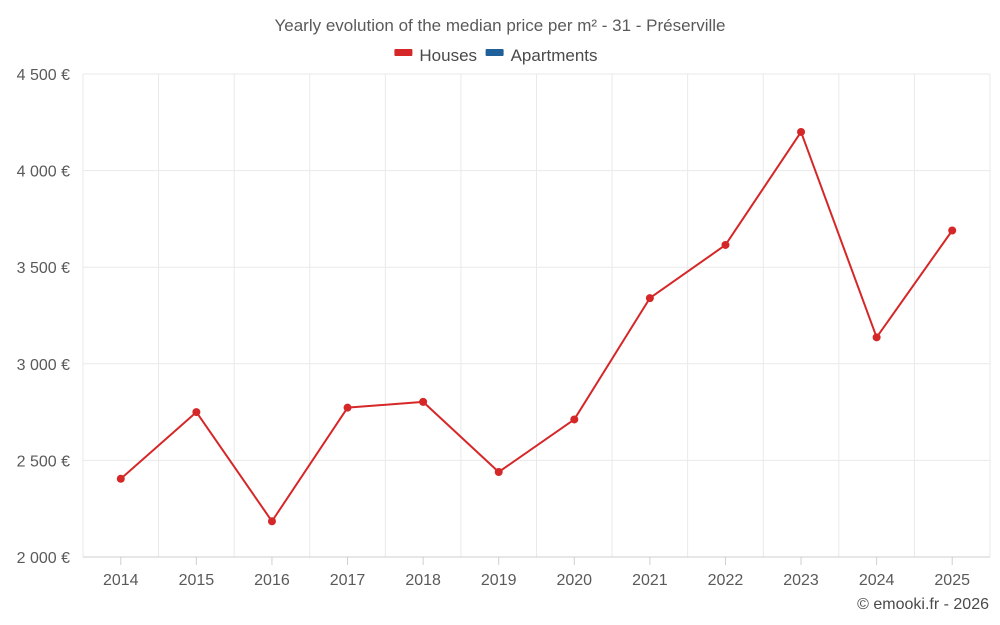  I want to click on x-tick-label: 2019, so click(499, 580).